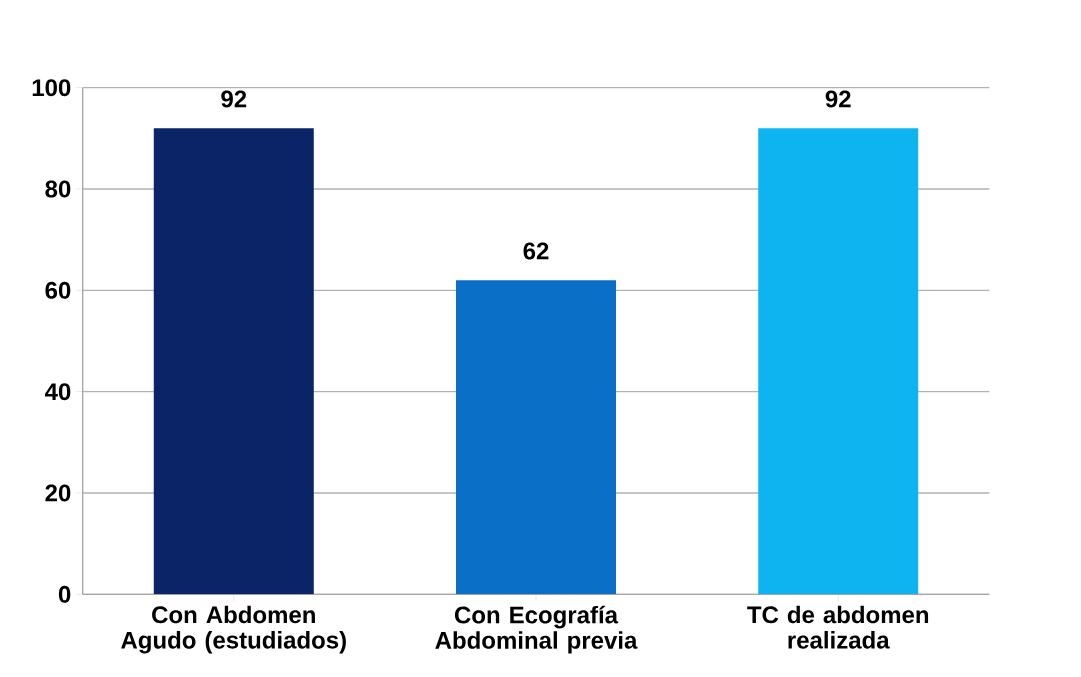 This screenshot has width=1081, height=677. Describe the element at coordinates (58, 189) in the screenshot. I see `y-tick-label: 80` at that location.